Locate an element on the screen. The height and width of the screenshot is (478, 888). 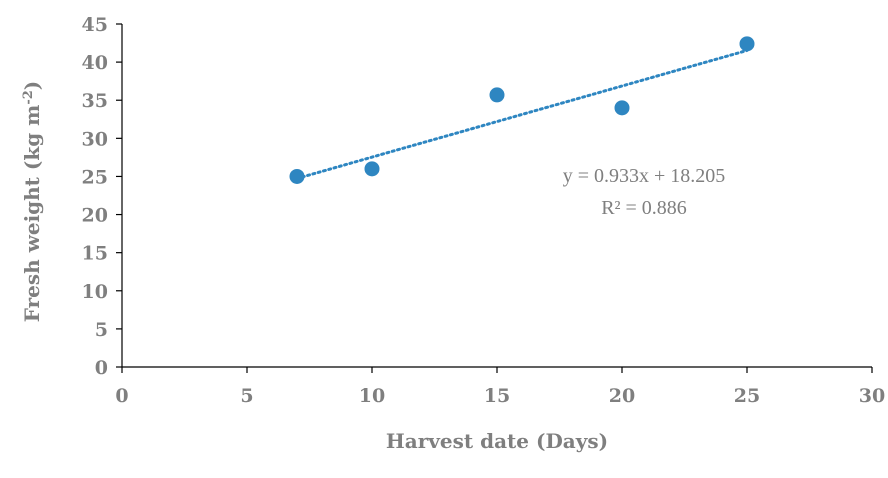
y-tick-label: 45 is located at coordinates (95, 25).